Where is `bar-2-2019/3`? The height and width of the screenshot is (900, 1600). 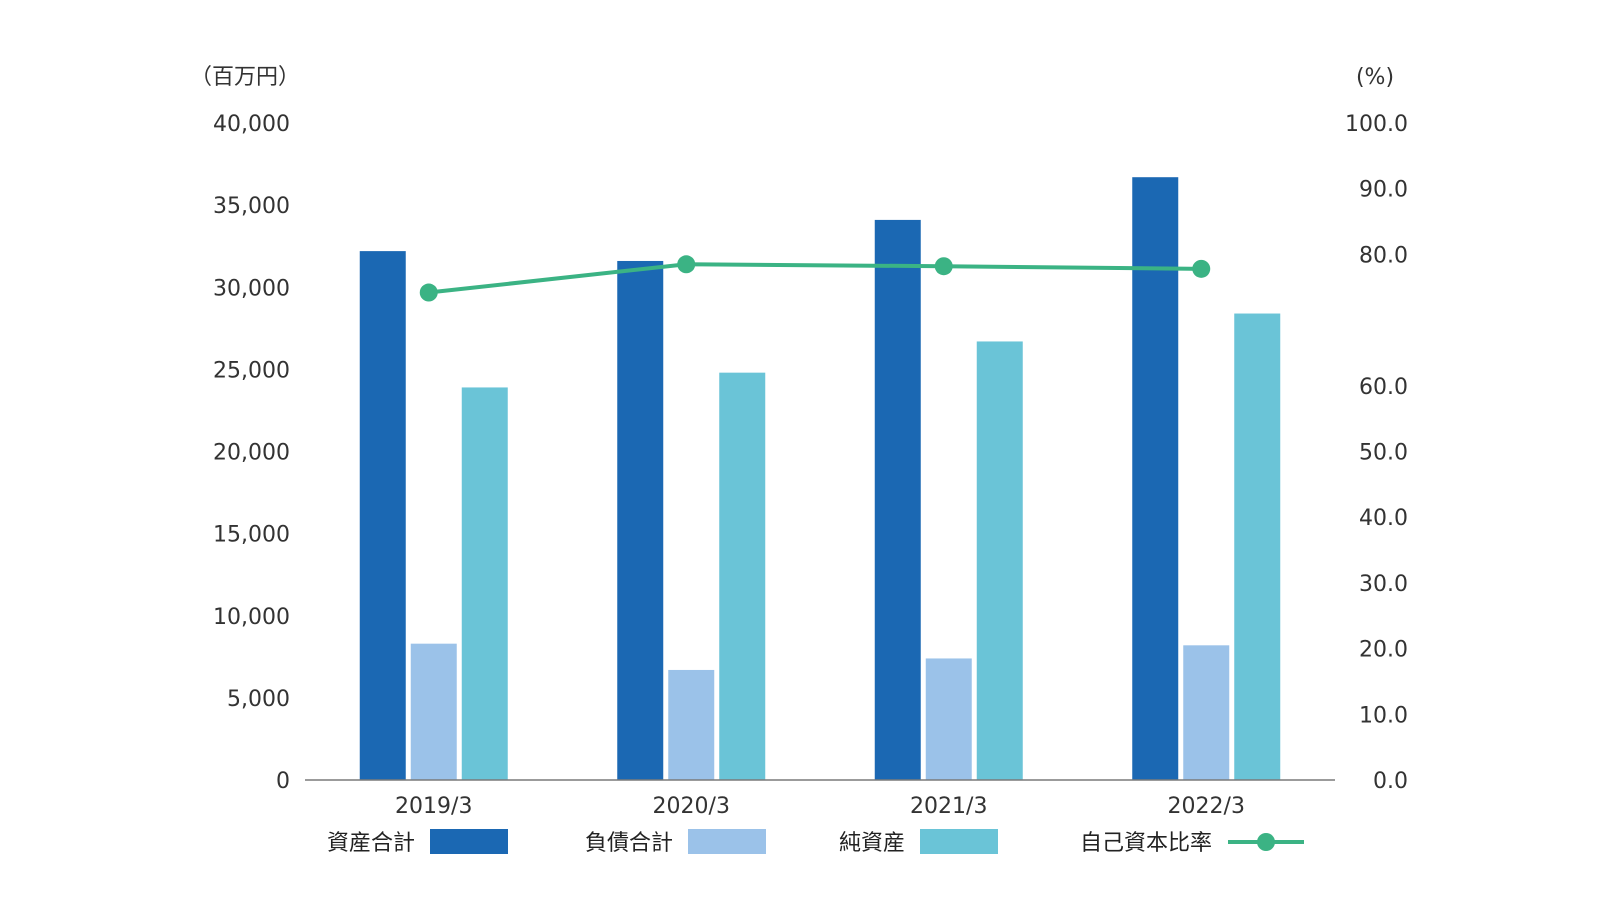 bar-2-2019/3 is located at coordinates (433, 711).